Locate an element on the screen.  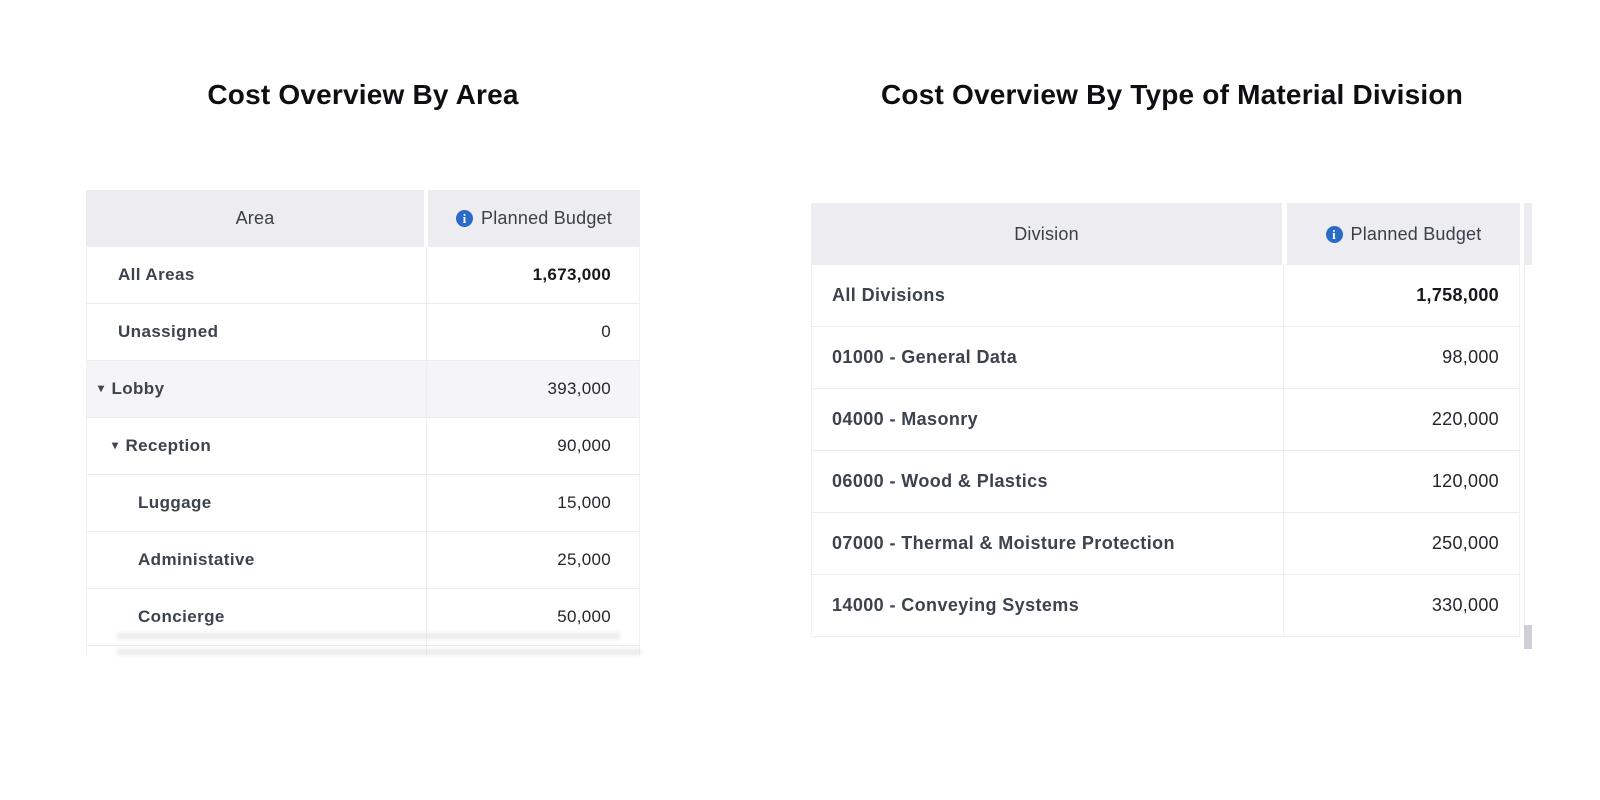
table-row: Concierge 50,000 is located at coordinates (363, 617).